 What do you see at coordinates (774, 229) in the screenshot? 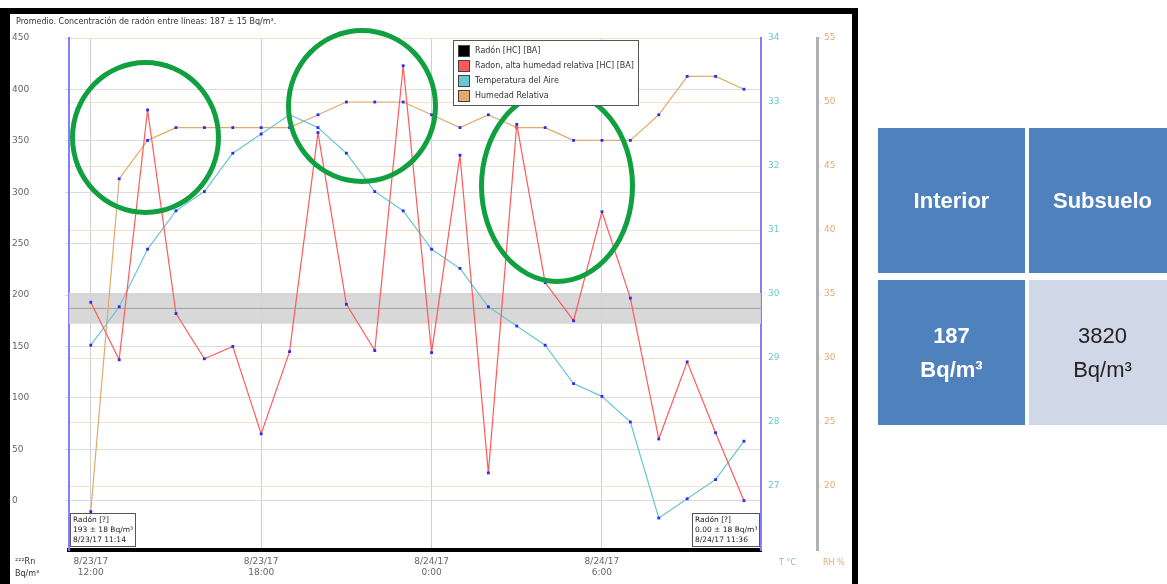
I see `y2-tick-label: 31` at bounding box center [774, 229].